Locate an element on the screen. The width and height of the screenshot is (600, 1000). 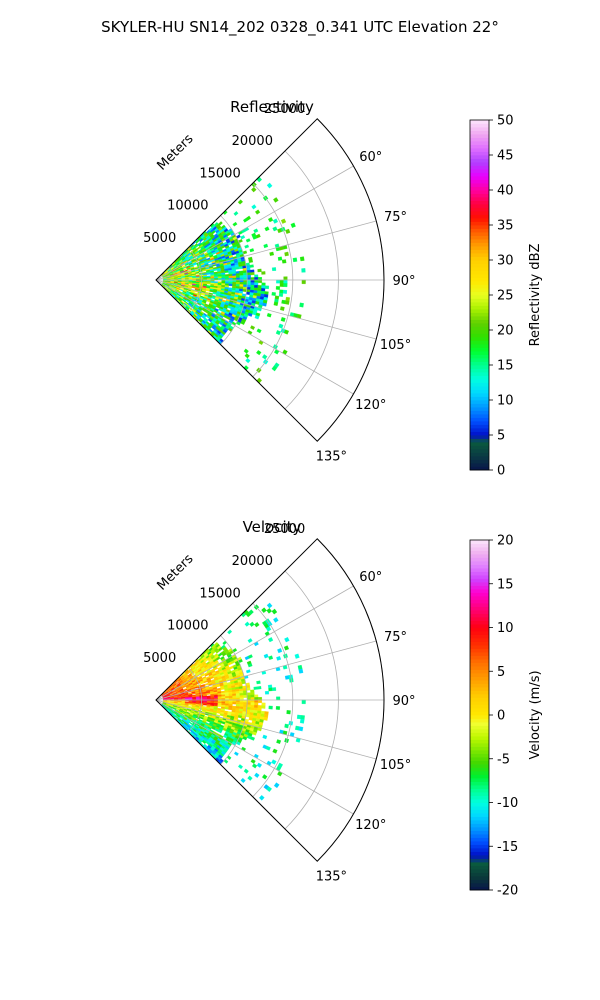
range-tick-label: 5000 is located at coordinates (159, 658).